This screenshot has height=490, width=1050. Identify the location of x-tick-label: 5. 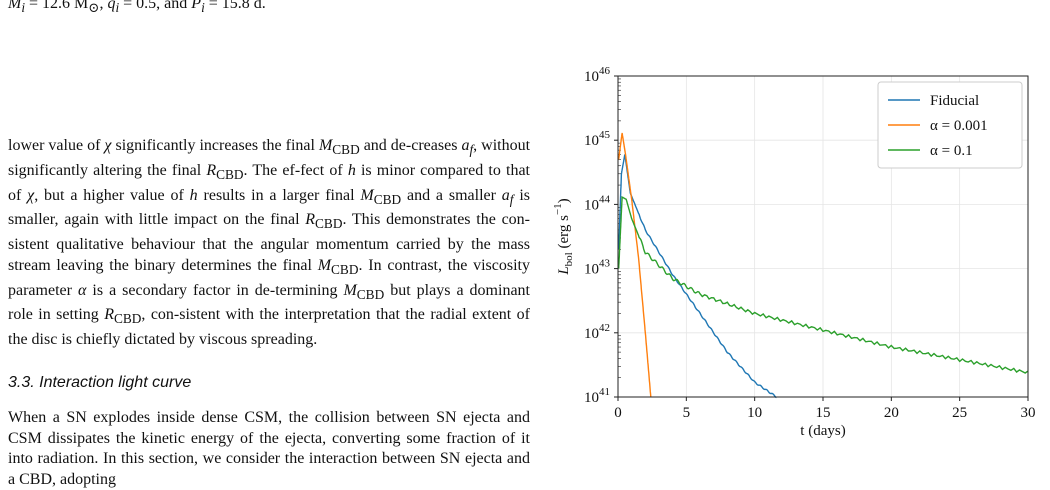
(687, 413).